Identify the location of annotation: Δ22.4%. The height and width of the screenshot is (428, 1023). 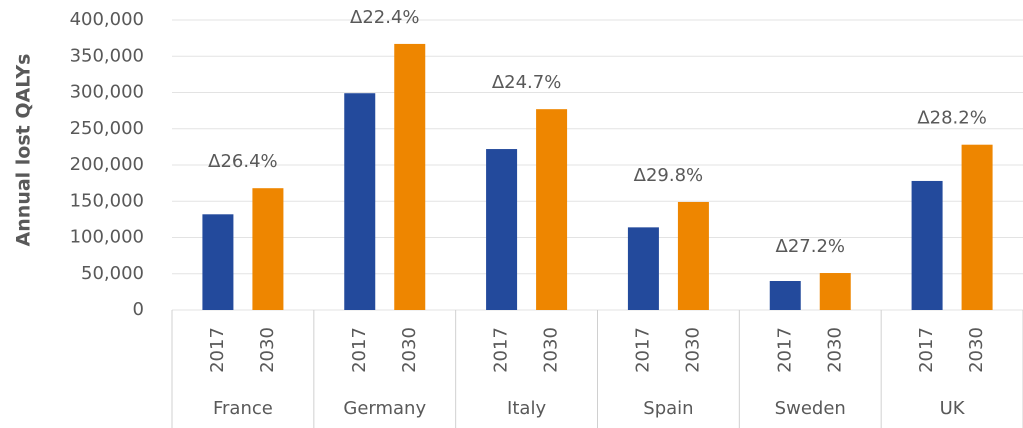
(385, 17).